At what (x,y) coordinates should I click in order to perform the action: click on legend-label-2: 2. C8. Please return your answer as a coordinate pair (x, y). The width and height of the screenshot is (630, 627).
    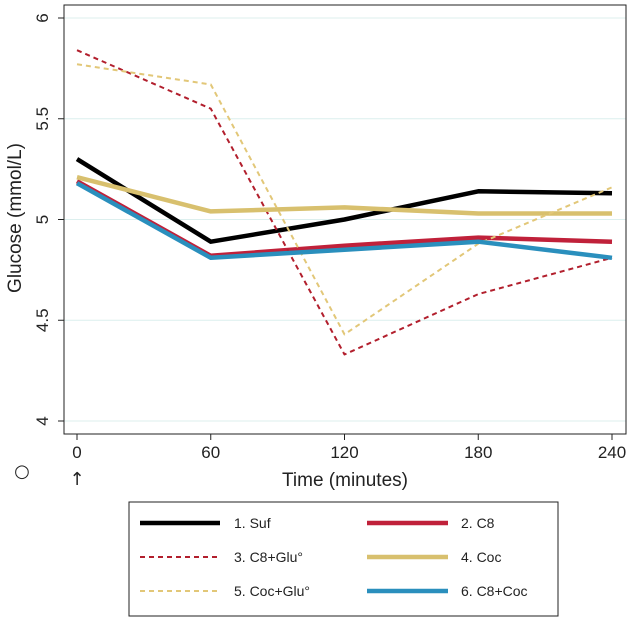
    Looking at the image, I should click on (478, 523).